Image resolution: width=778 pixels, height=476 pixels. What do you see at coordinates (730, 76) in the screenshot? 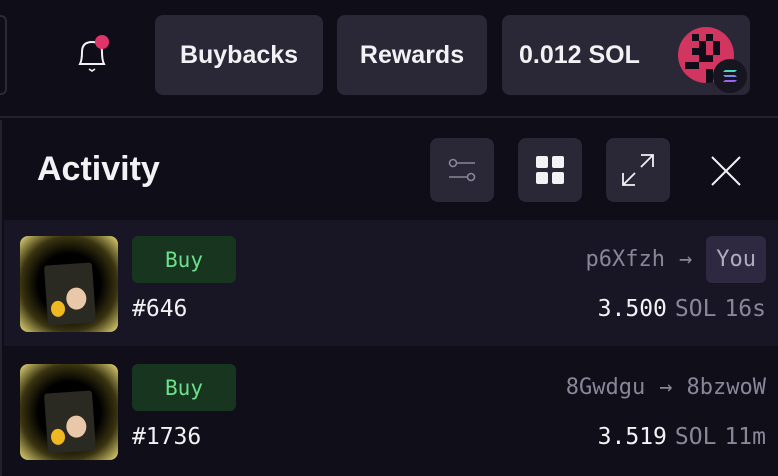
I see `solana-icon` at bounding box center [730, 76].